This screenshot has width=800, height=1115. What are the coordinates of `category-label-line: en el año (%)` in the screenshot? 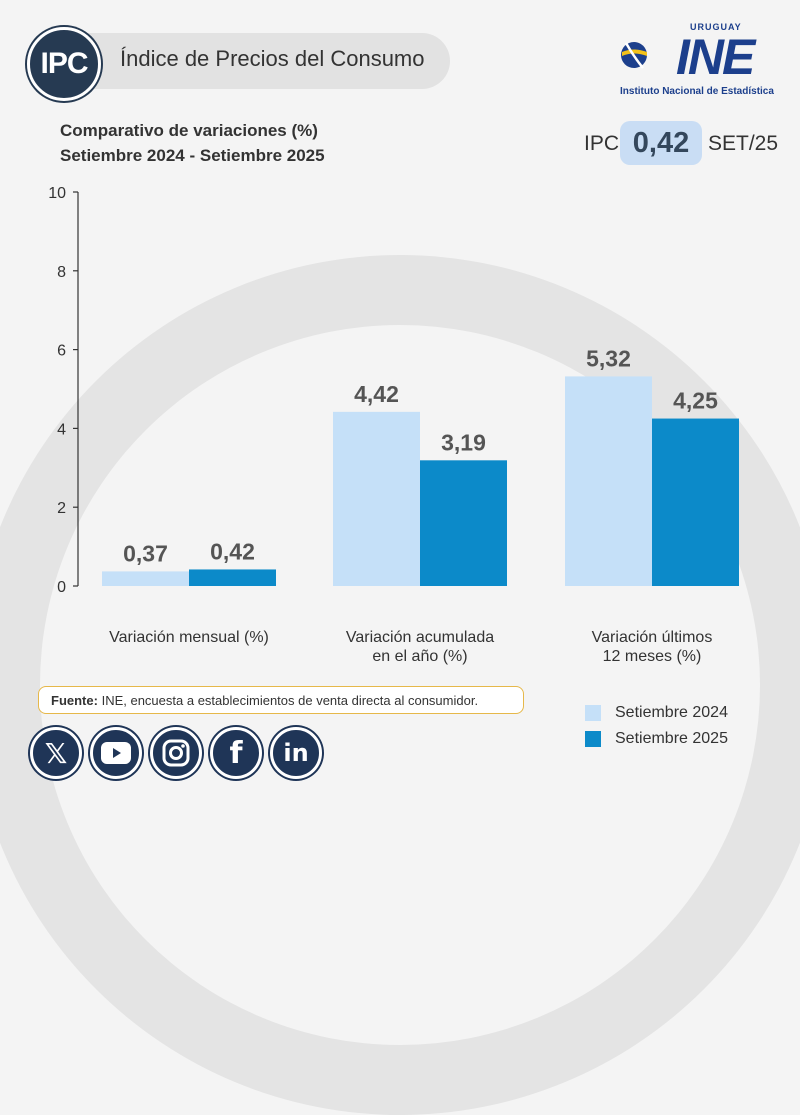 It's located at (420, 656).